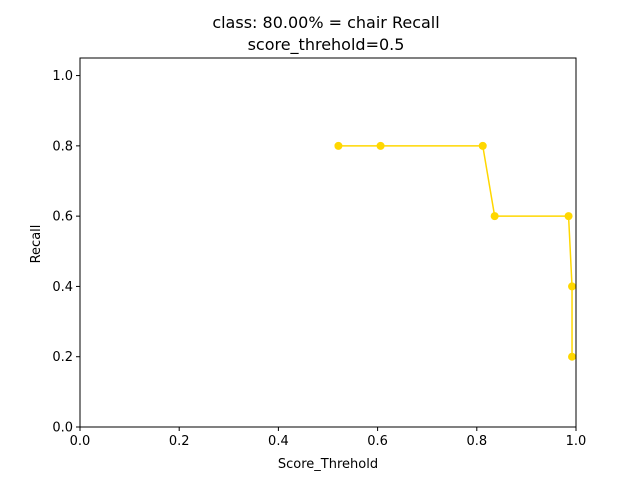 This screenshot has width=640, height=480. I want to click on x-tick-label-4: 0.8, so click(476, 441).